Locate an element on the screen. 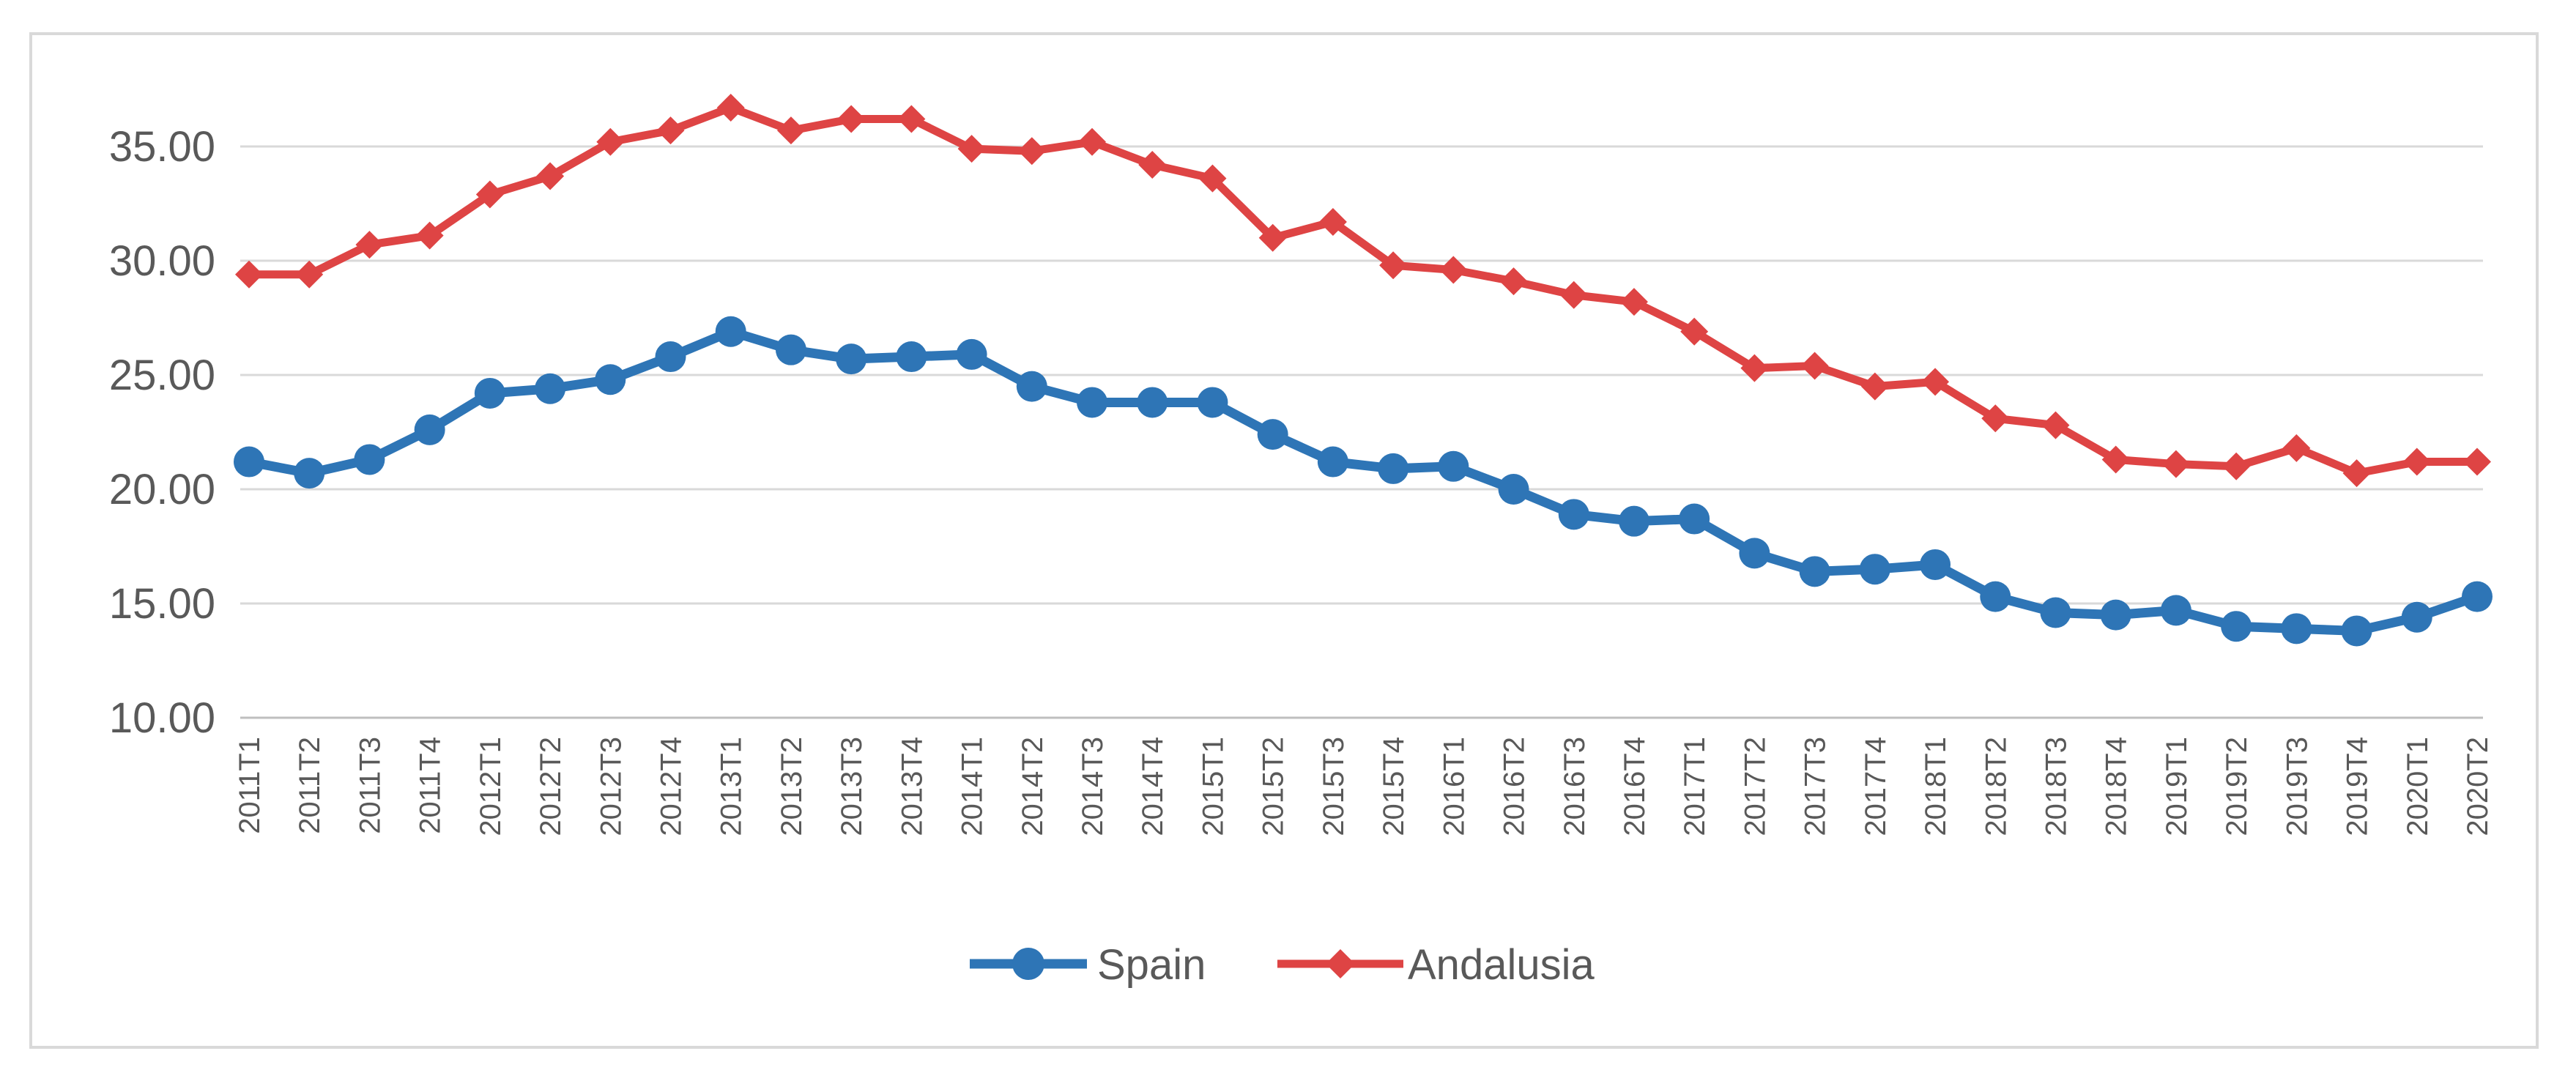 The image size is (2576, 1081). x-tick-label: 2019T1 is located at coordinates (2177, 786).